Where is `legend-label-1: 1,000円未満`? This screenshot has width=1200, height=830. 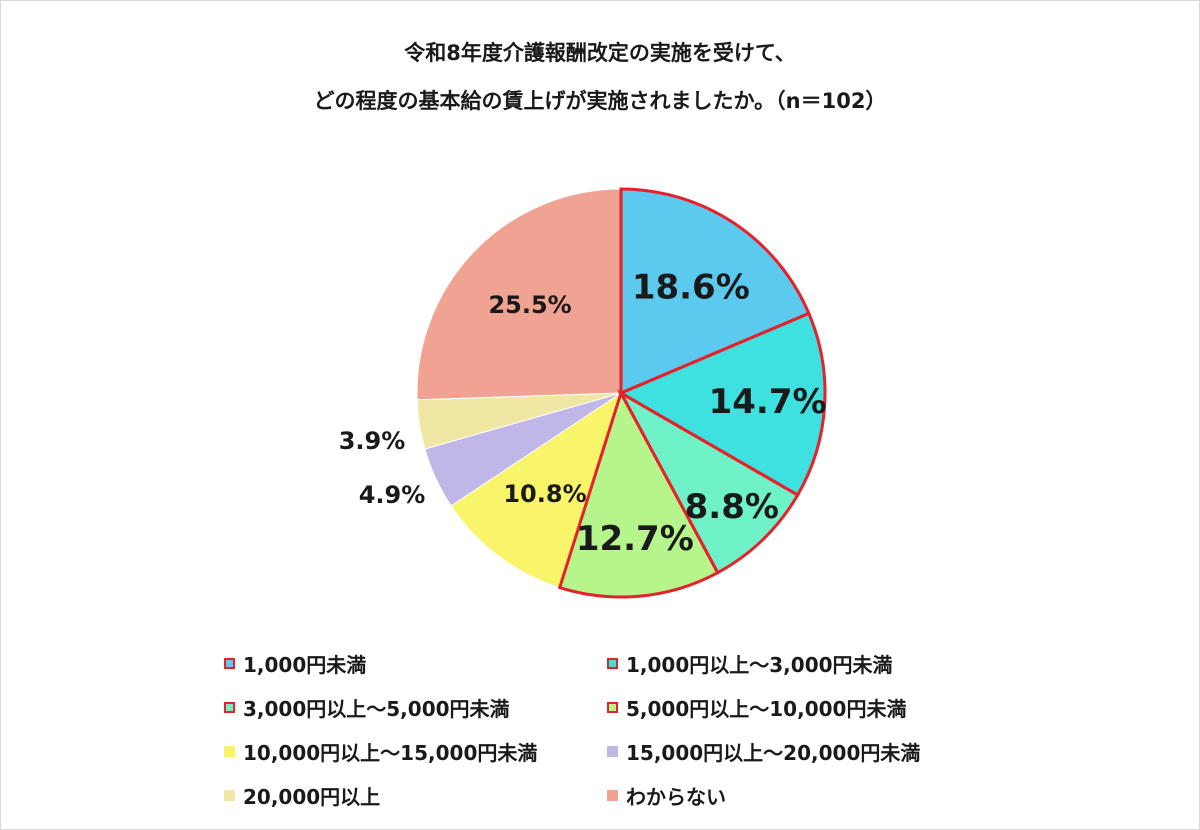
legend-label-1: 1,000円未満 is located at coordinates (305, 665).